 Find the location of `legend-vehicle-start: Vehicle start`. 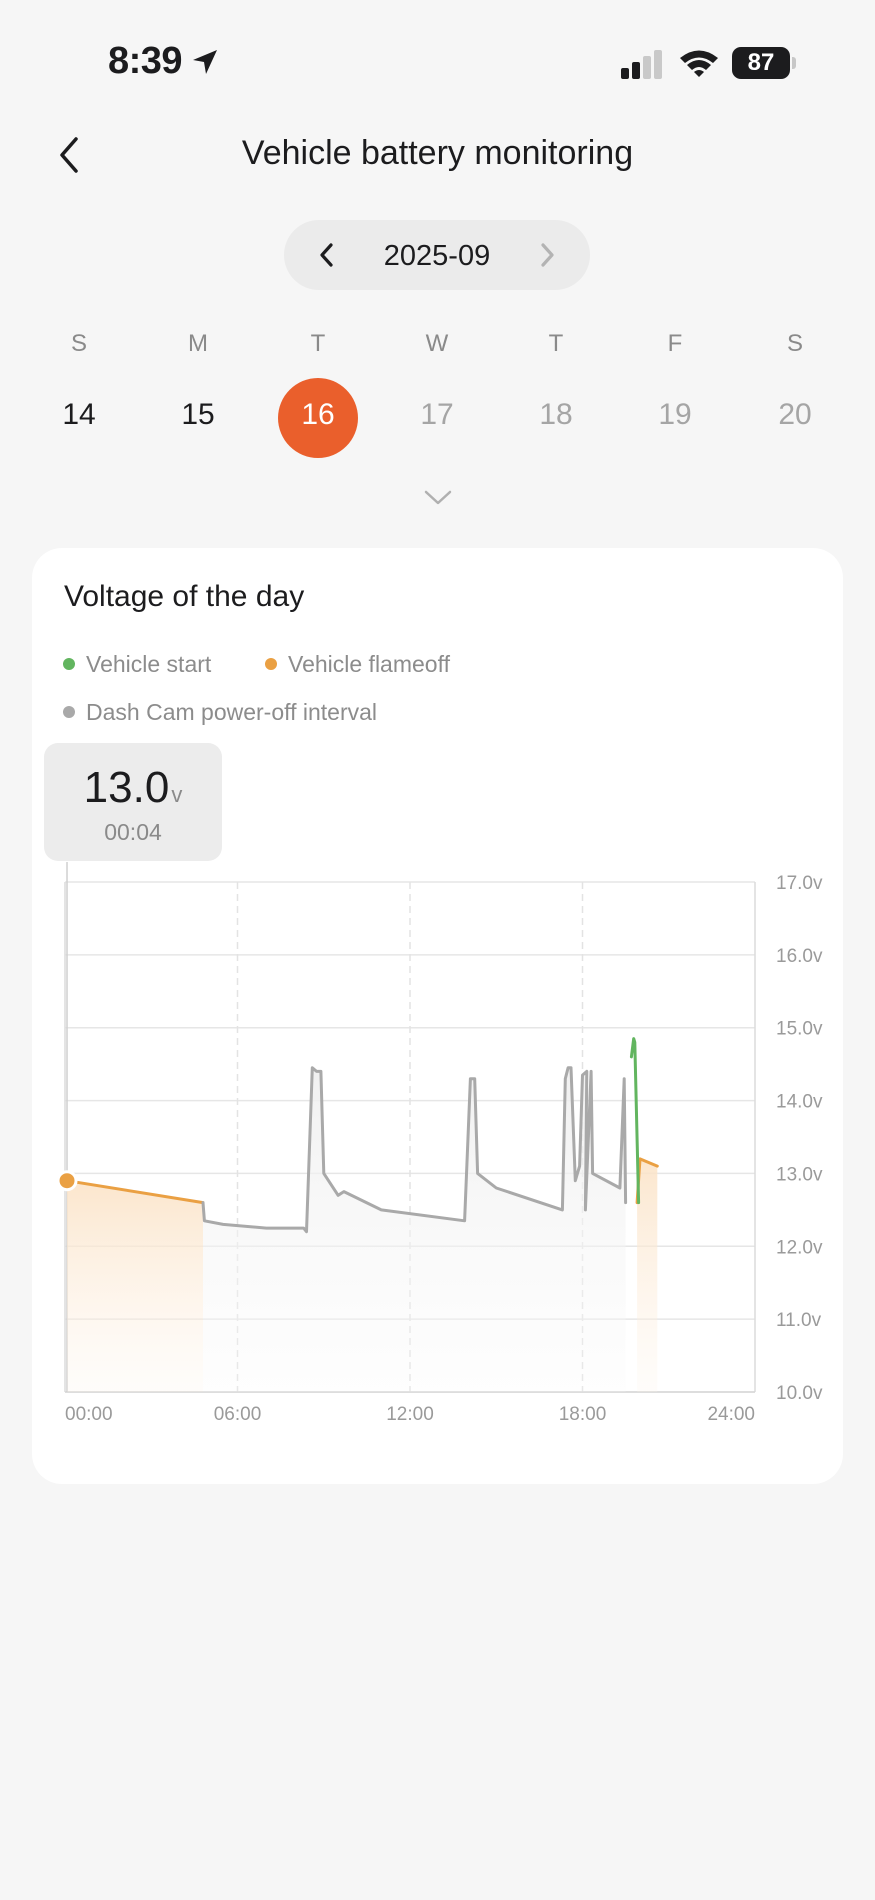

legend-vehicle-start: Vehicle start is located at coordinates (149, 664).